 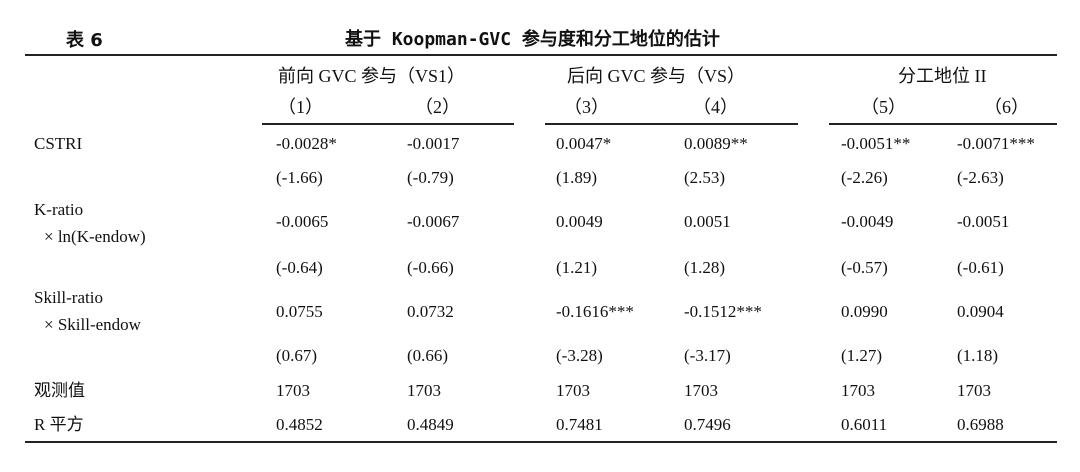 What do you see at coordinates (586, 107) in the screenshot?
I see `column-header-3: （3）` at bounding box center [586, 107].